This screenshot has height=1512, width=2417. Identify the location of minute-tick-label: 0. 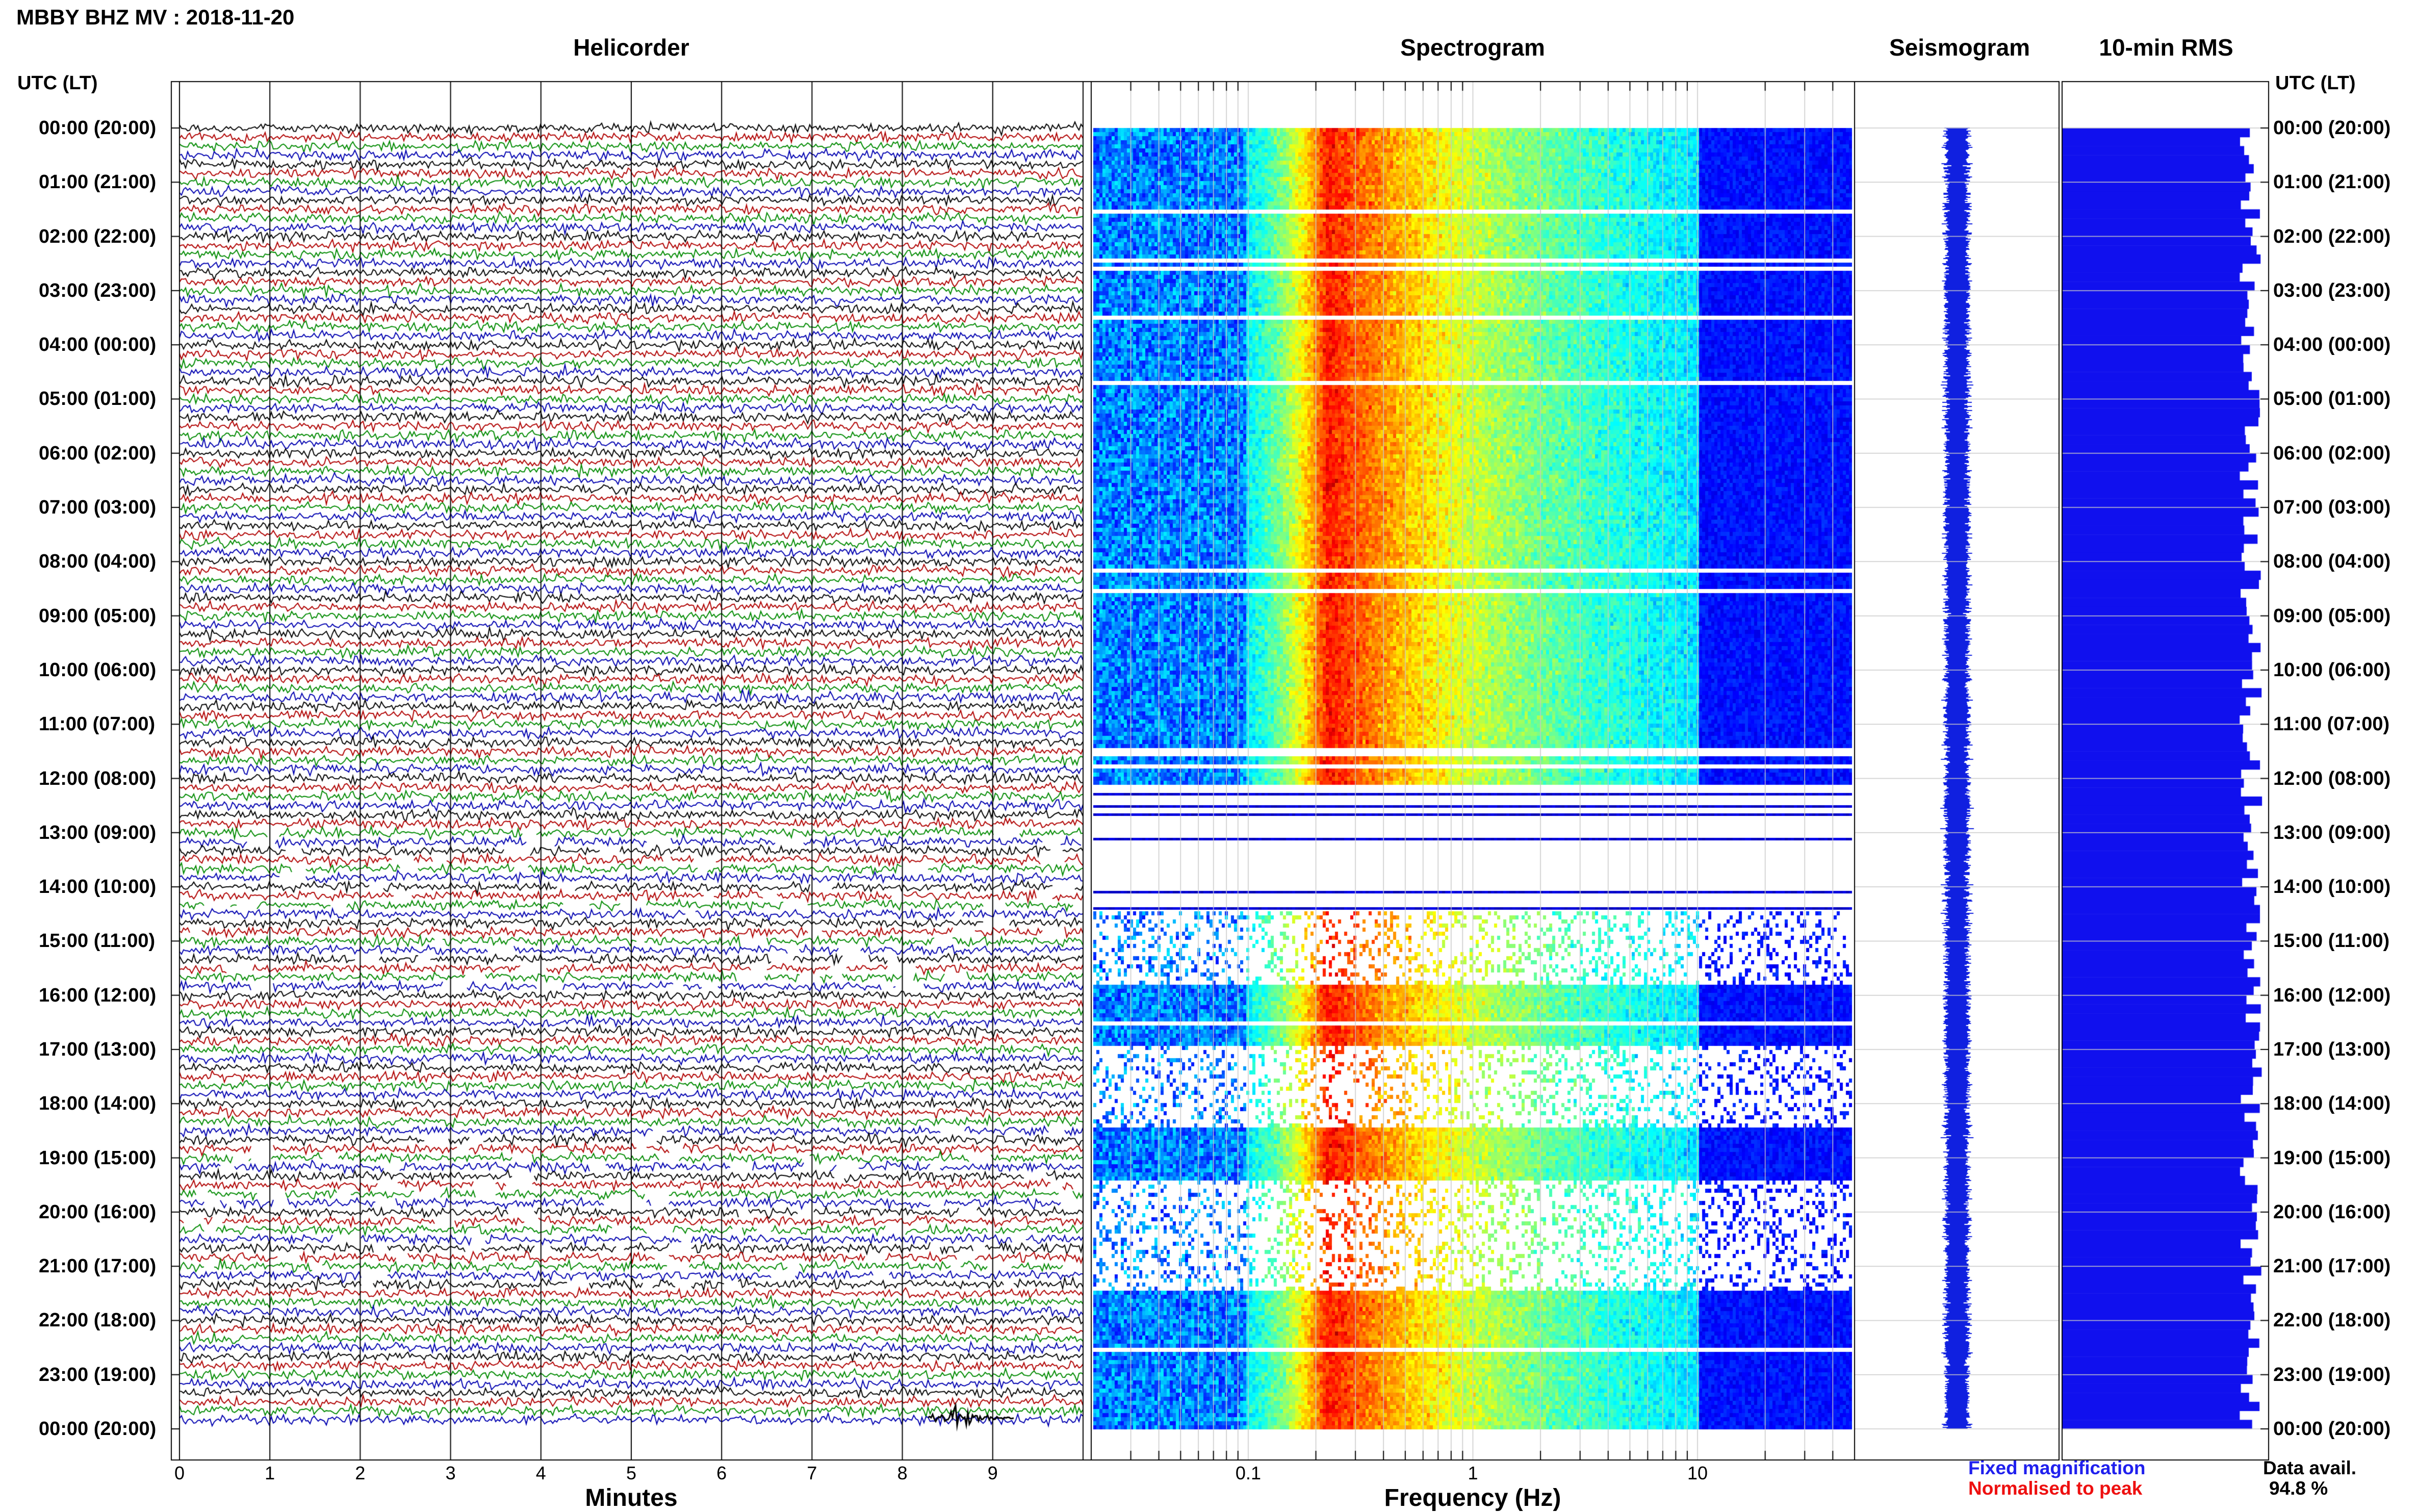
(179, 1473).